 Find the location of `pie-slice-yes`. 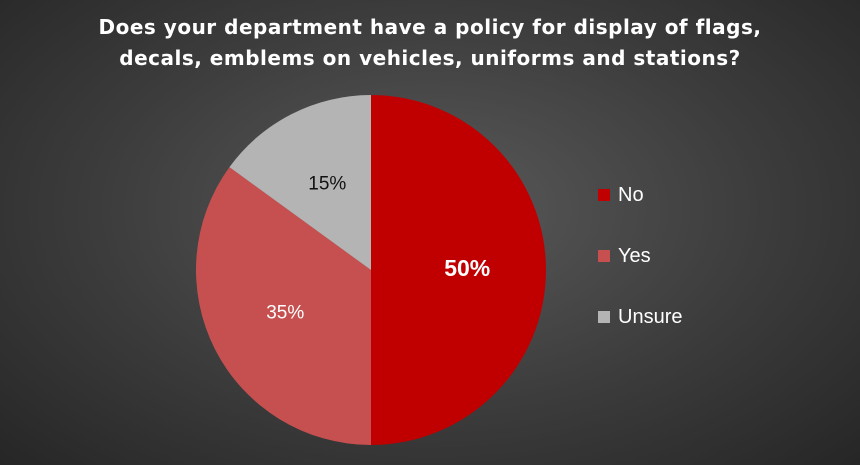

pie-slice-yes is located at coordinates (283, 306).